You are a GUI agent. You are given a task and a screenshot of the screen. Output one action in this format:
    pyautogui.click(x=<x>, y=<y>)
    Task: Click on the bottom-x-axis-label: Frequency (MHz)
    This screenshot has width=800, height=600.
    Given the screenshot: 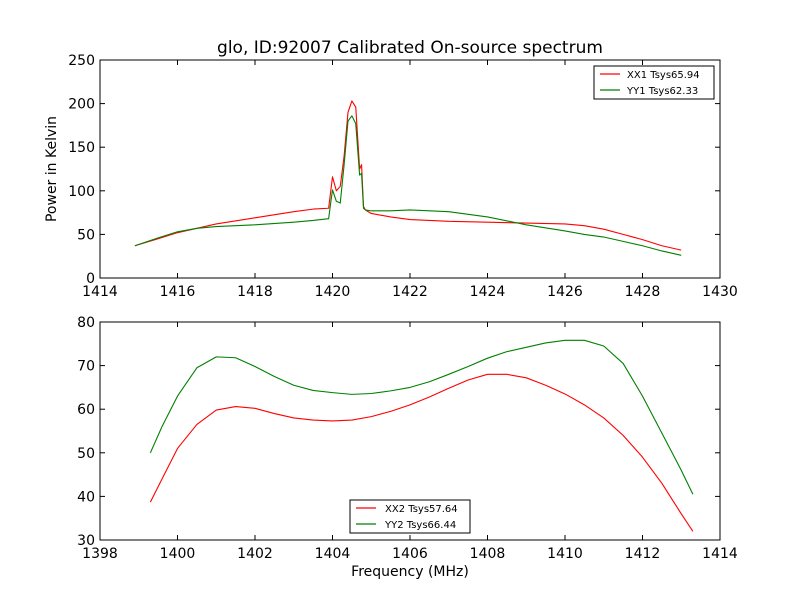 What is the action you would take?
    pyautogui.click(x=410, y=572)
    